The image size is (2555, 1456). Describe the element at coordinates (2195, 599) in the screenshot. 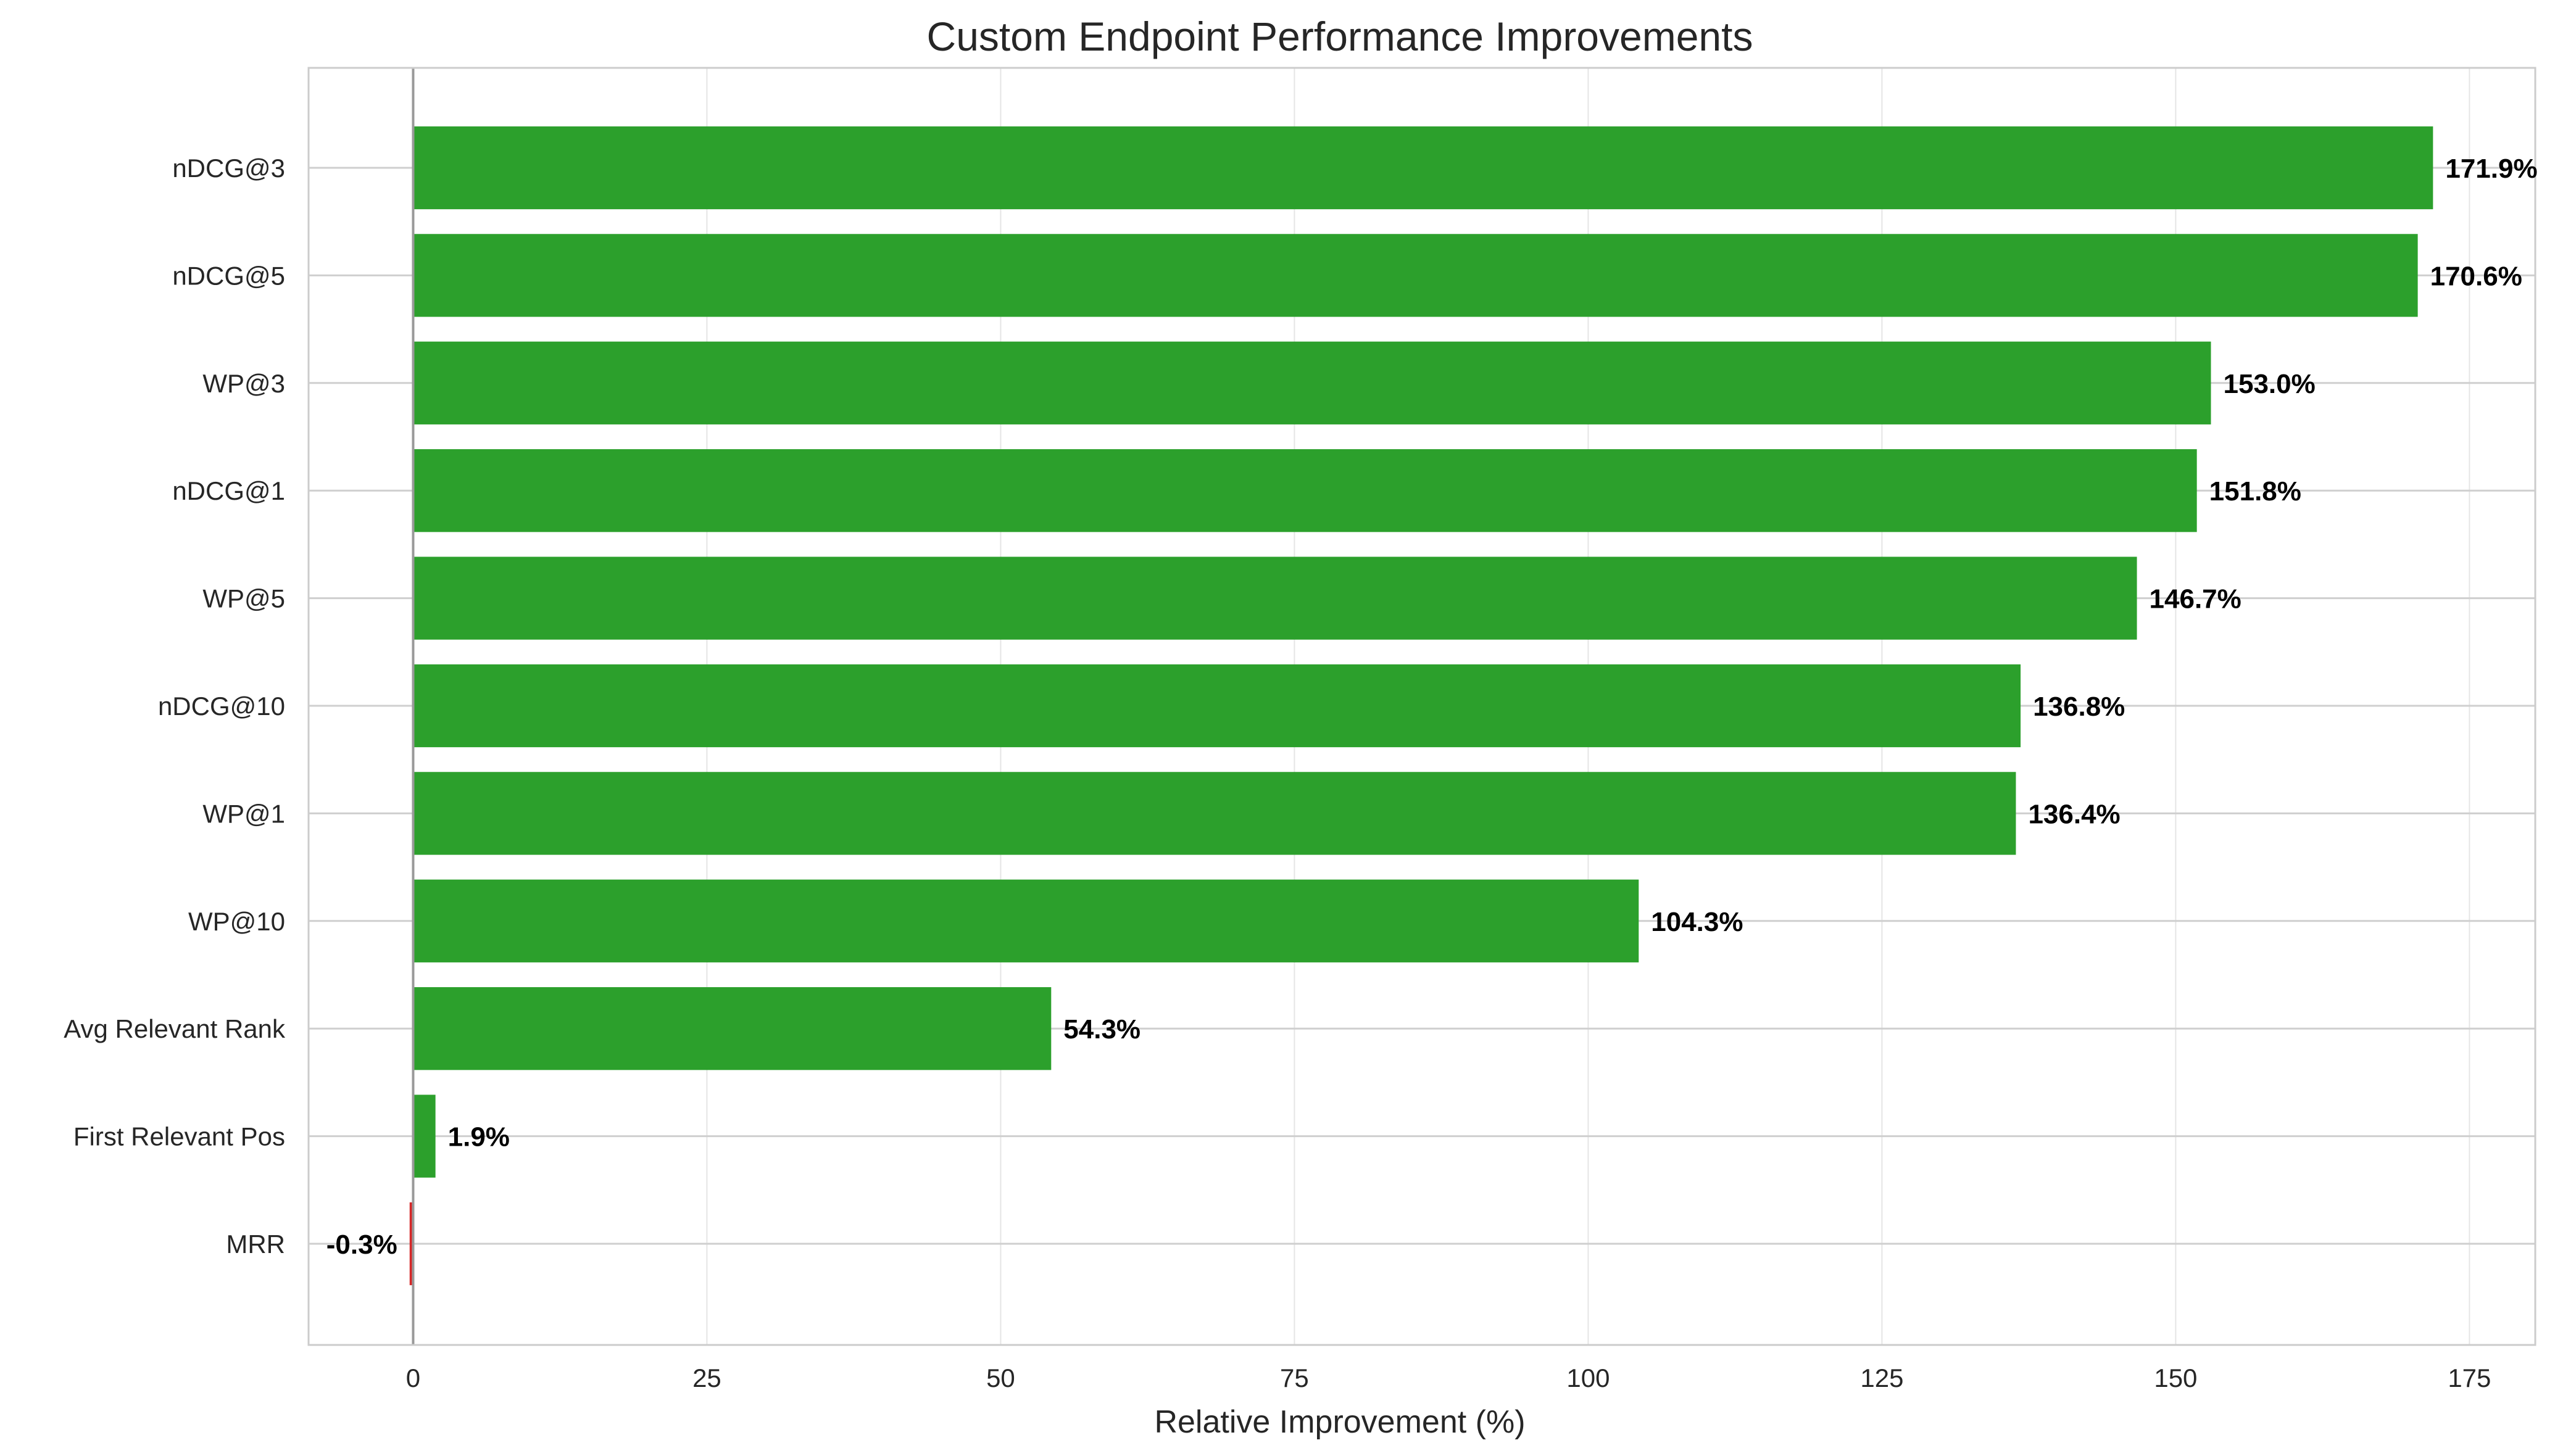

I see `data-label: 146.7%` at that location.